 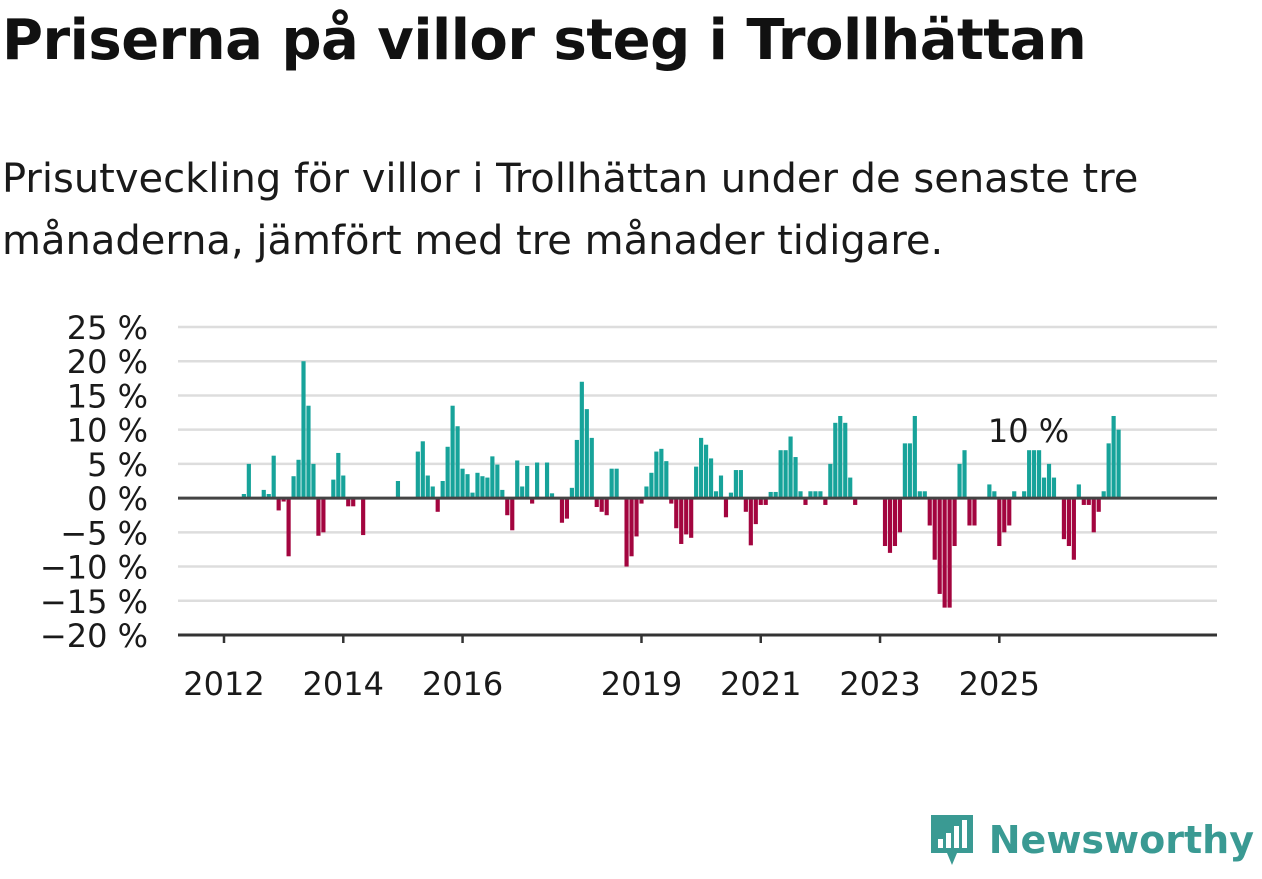 I want to click on newsworthy-bar-chart-icon, so click(x=951, y=840).